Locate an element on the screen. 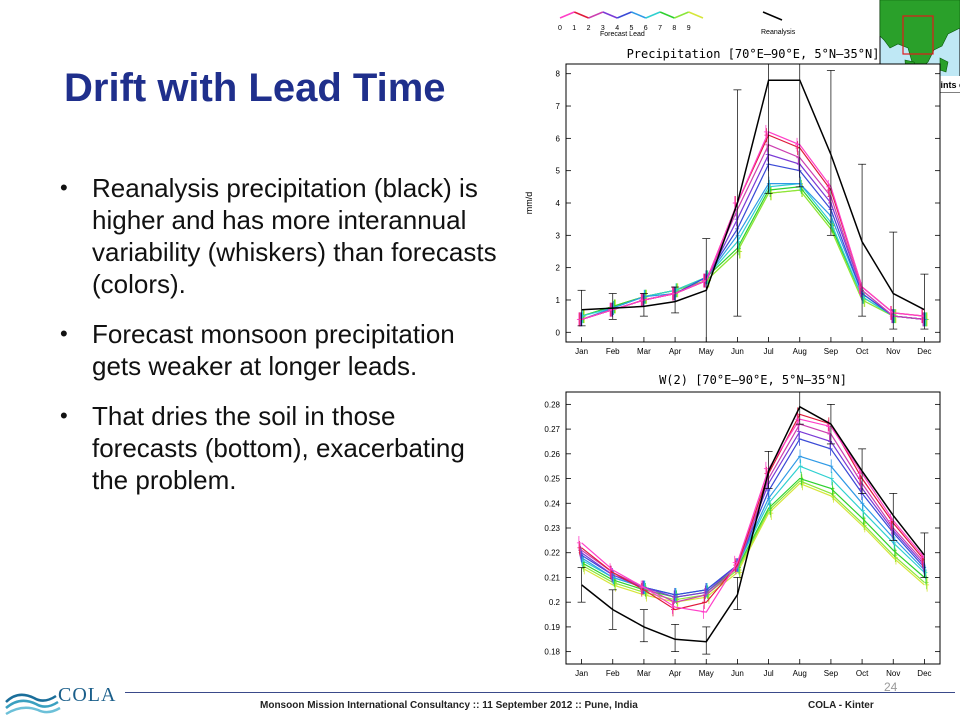 Image resolution: width=960 pixels, height=720 pixels. legend-lead-label: 1 is located at coordinates (574, 28).